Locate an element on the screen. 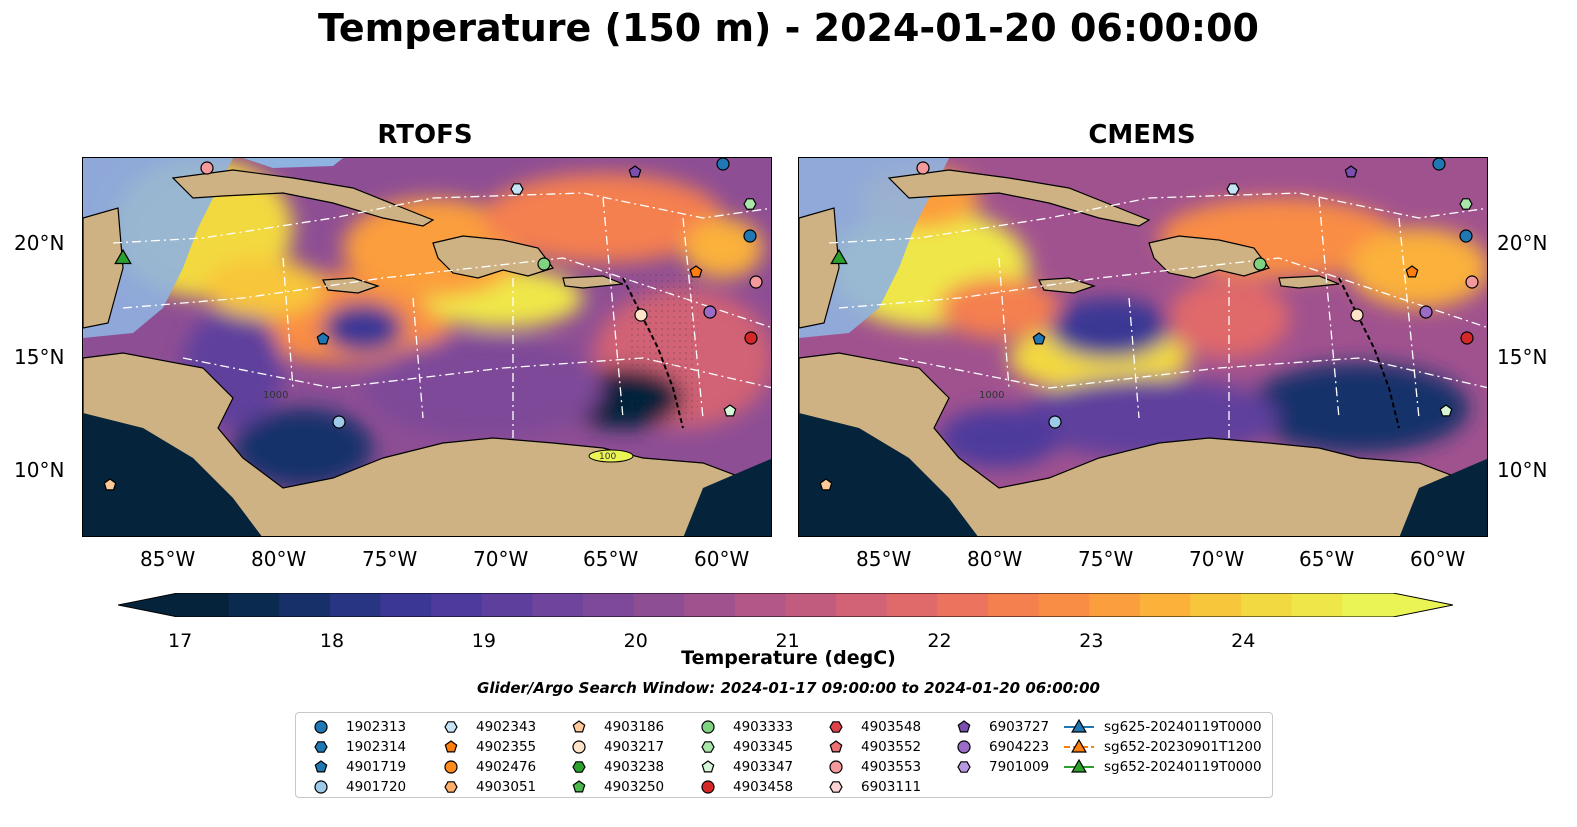  legend-item: 4903250 is located at coordinates (614, 787).